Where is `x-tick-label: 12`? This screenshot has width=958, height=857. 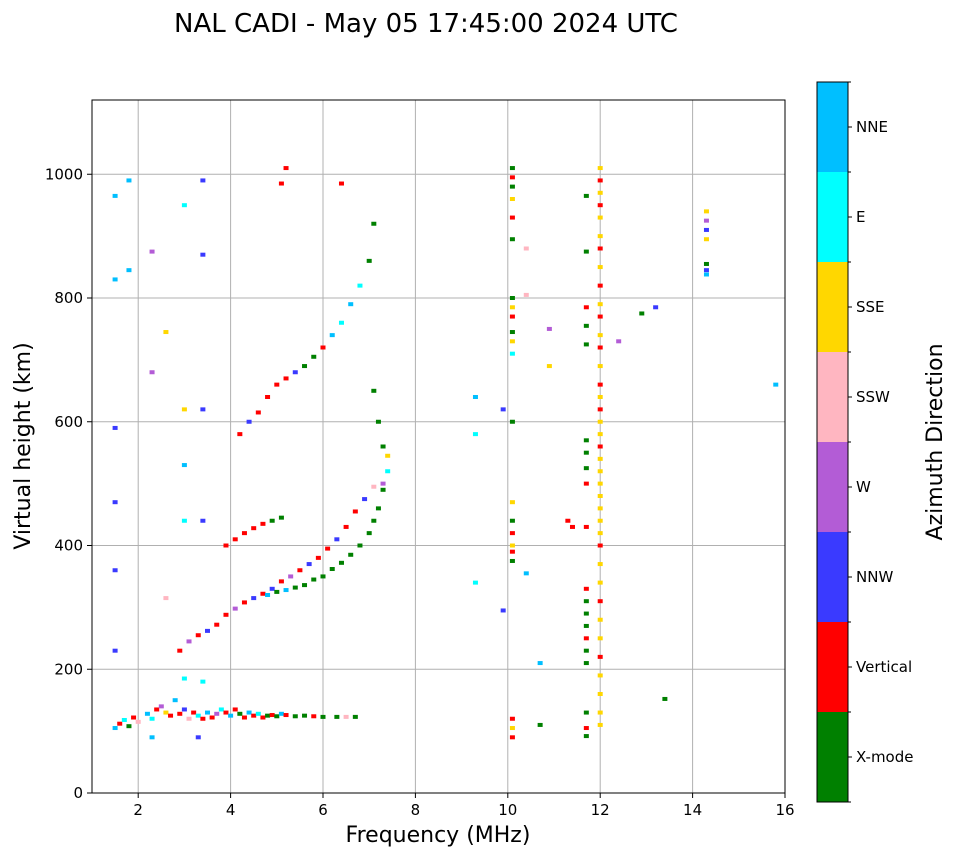 x-tick-label: 12 is located at coordinates (600, 810).